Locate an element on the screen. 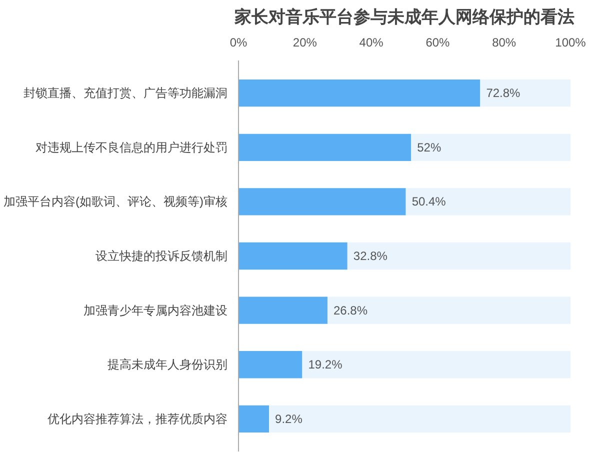  y-tick-label: 对违规上传不良信息的用户进行处罚 is located at coordinates (132, 147).